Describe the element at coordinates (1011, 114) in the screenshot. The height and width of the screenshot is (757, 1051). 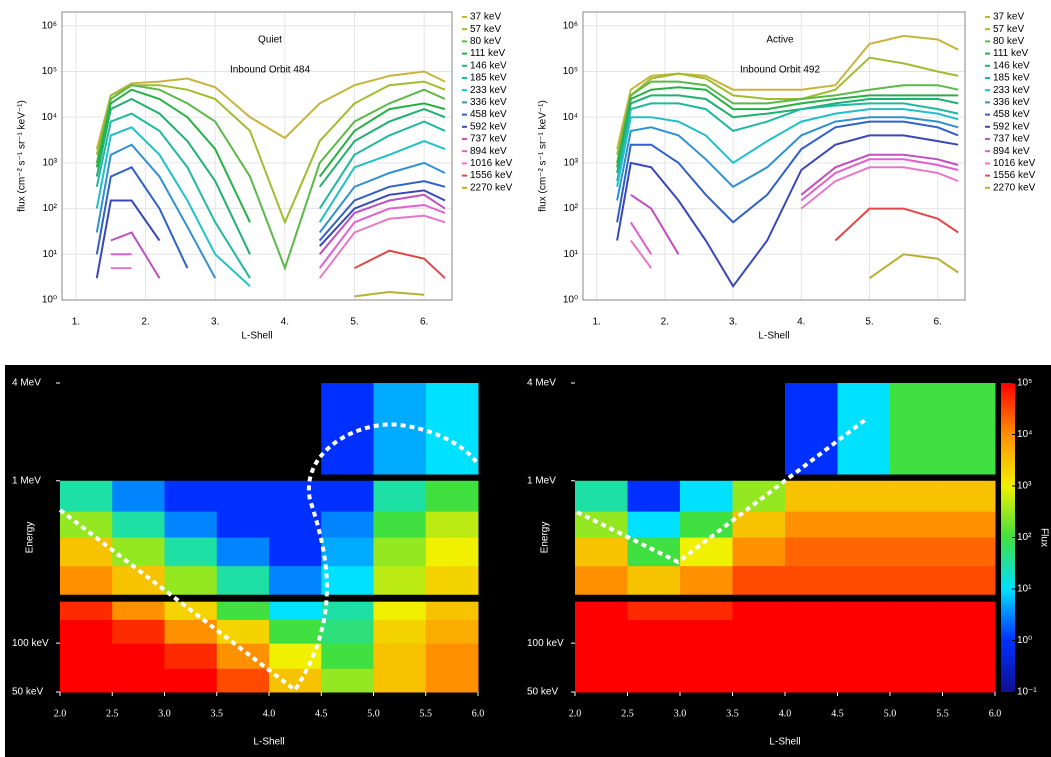
I see `legend-label: 458 keV` at that location.